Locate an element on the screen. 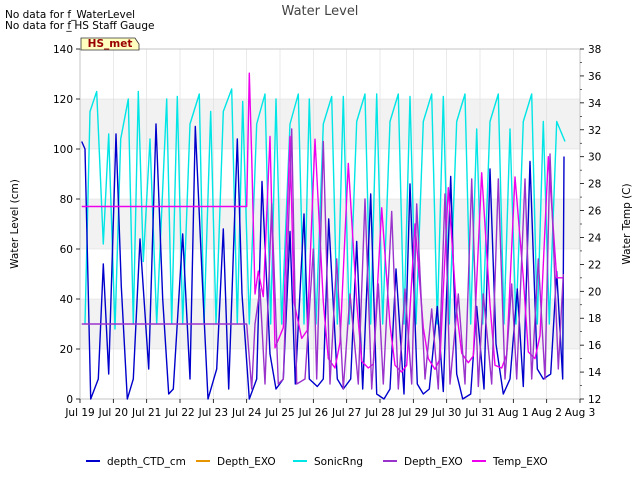  y-tick-label: 100 is located at coordinates (63, 150).